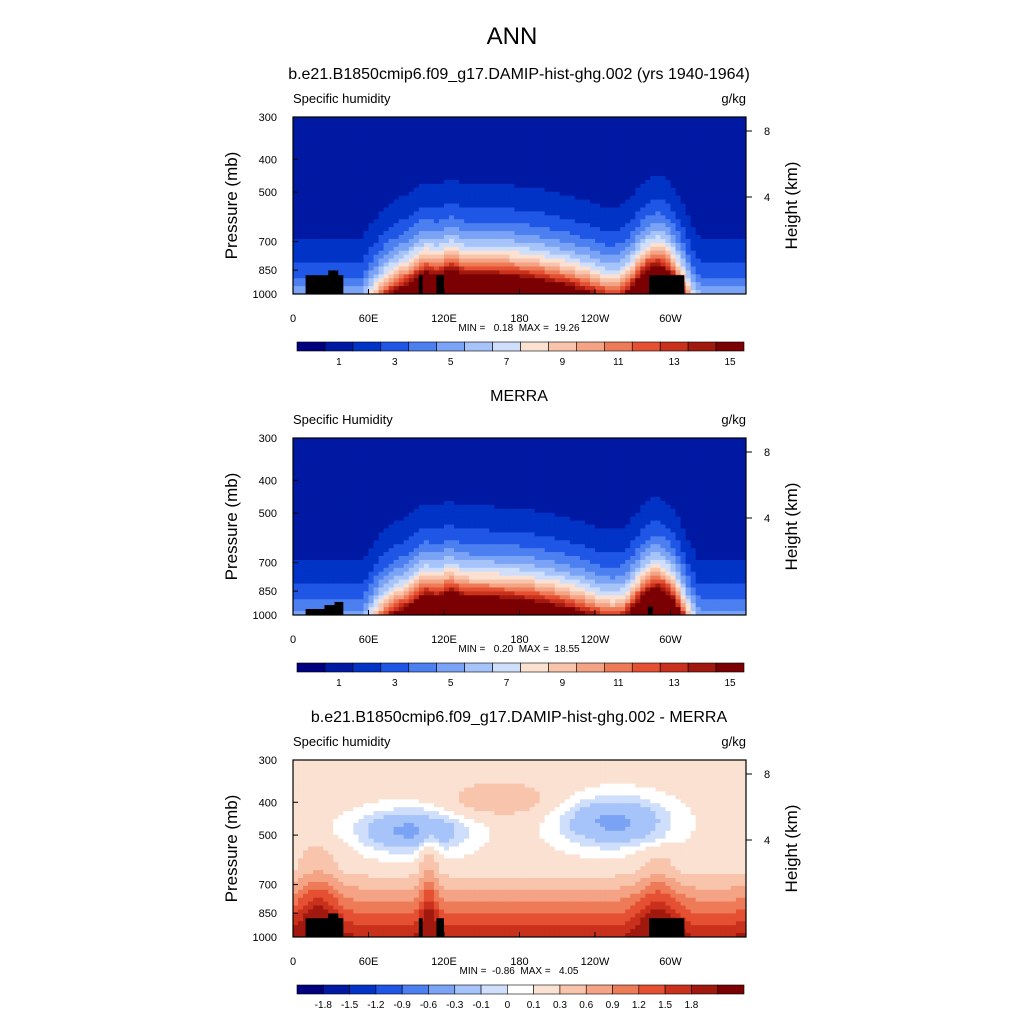  I want to click on x-tick-label: 0, so click(293, 319).